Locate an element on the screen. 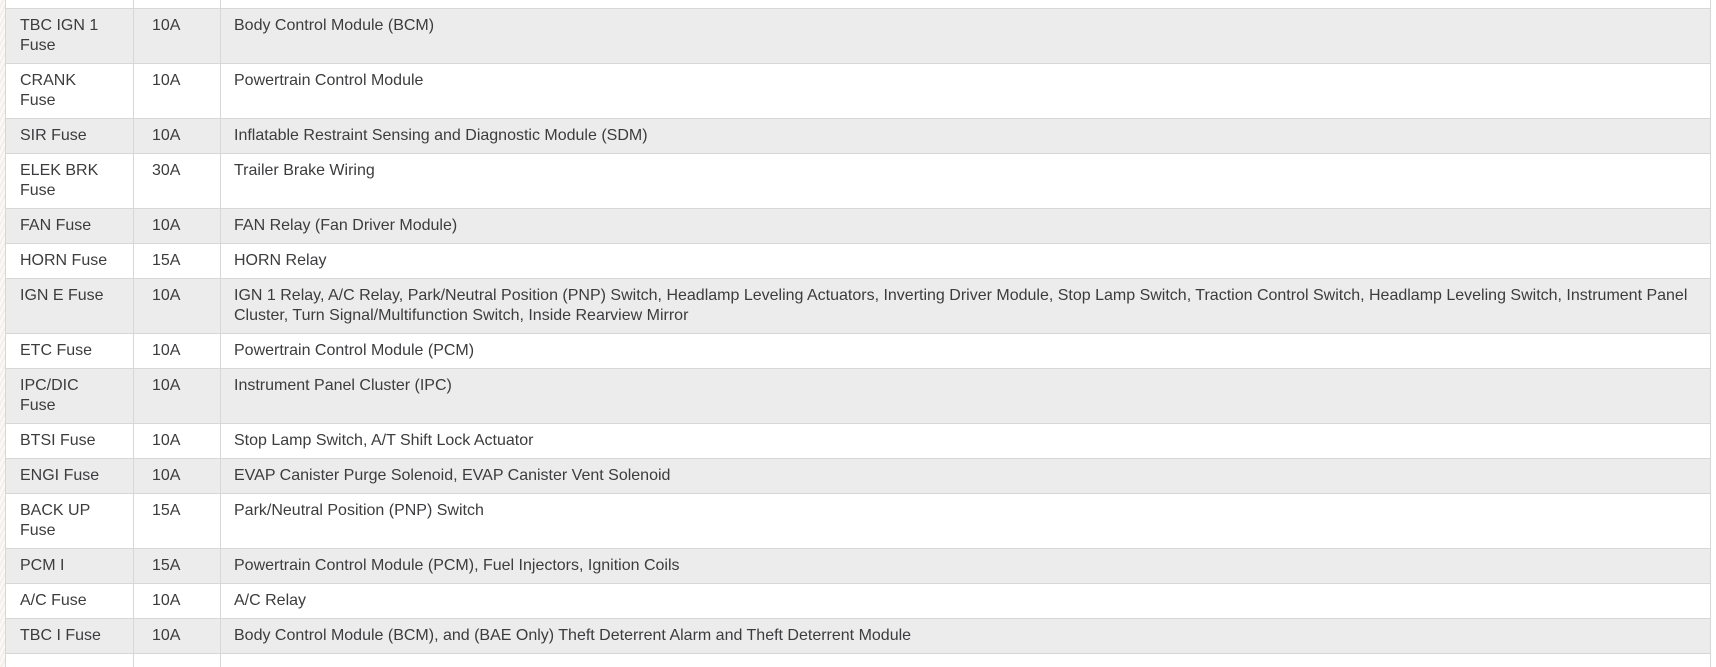 Image resolution: width=1716 pixels, height=667 pixels. fuse-name-cell: BTSI Fuse is located at coordinates (69, 441).